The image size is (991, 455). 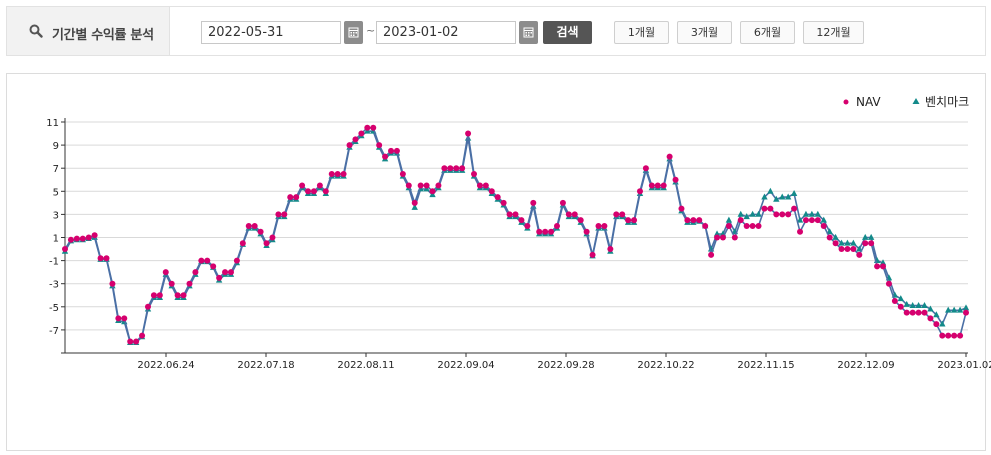 What do you see at coordinates (54, 331) in the screenshot?
I see `y-tick-label: -7` at bounding box center [54, 331].